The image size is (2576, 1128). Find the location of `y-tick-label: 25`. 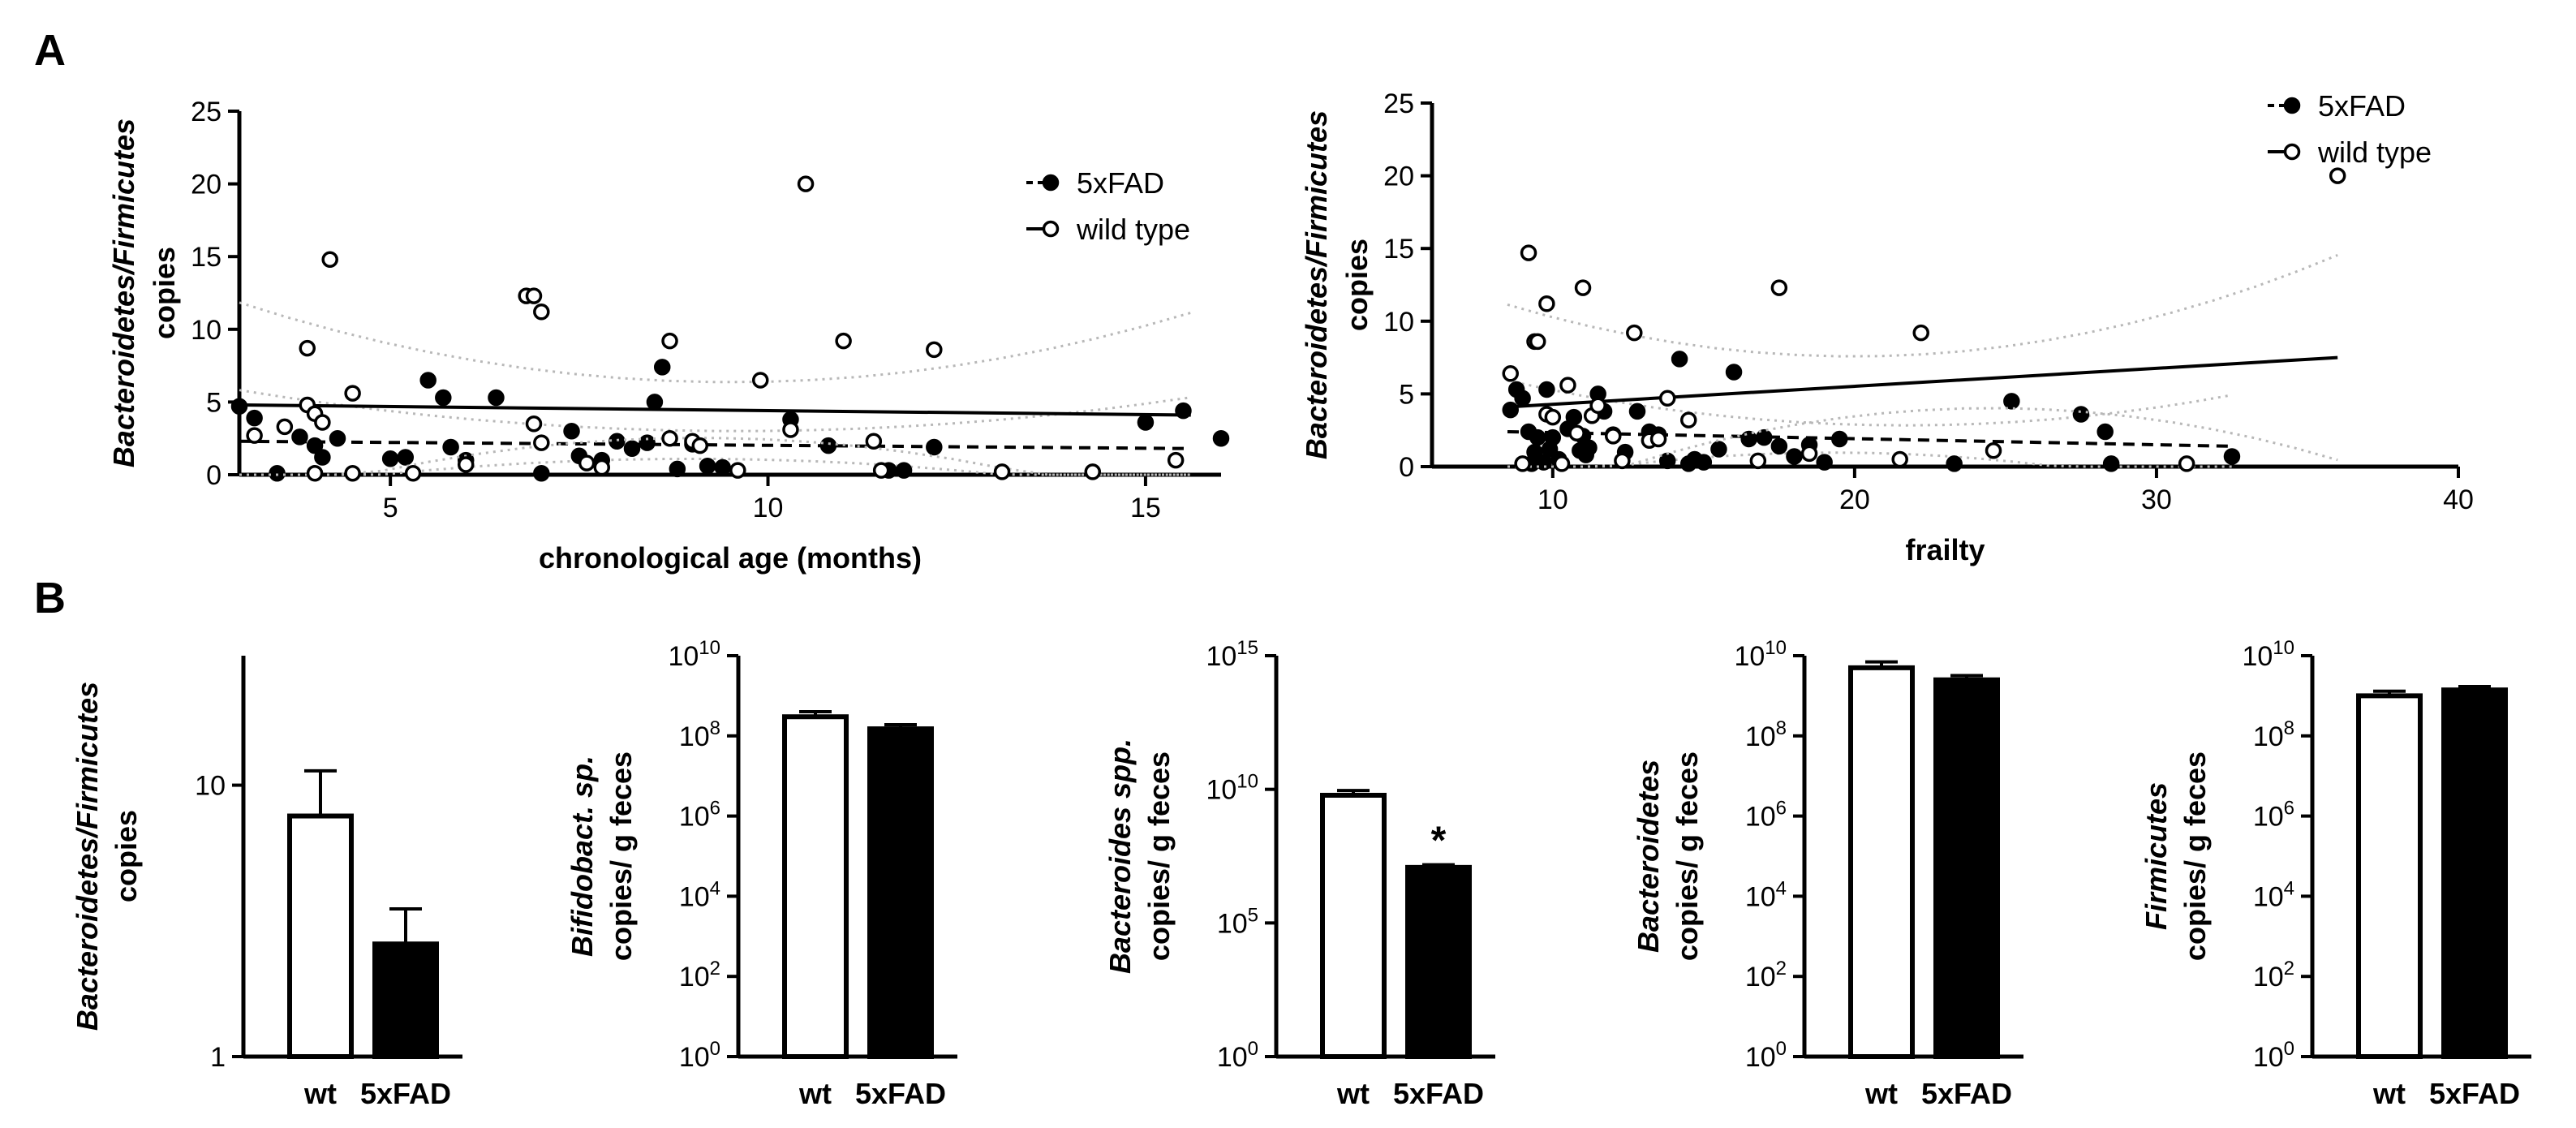

y-tick-label: 25 is located at coordinates (1398, 103).